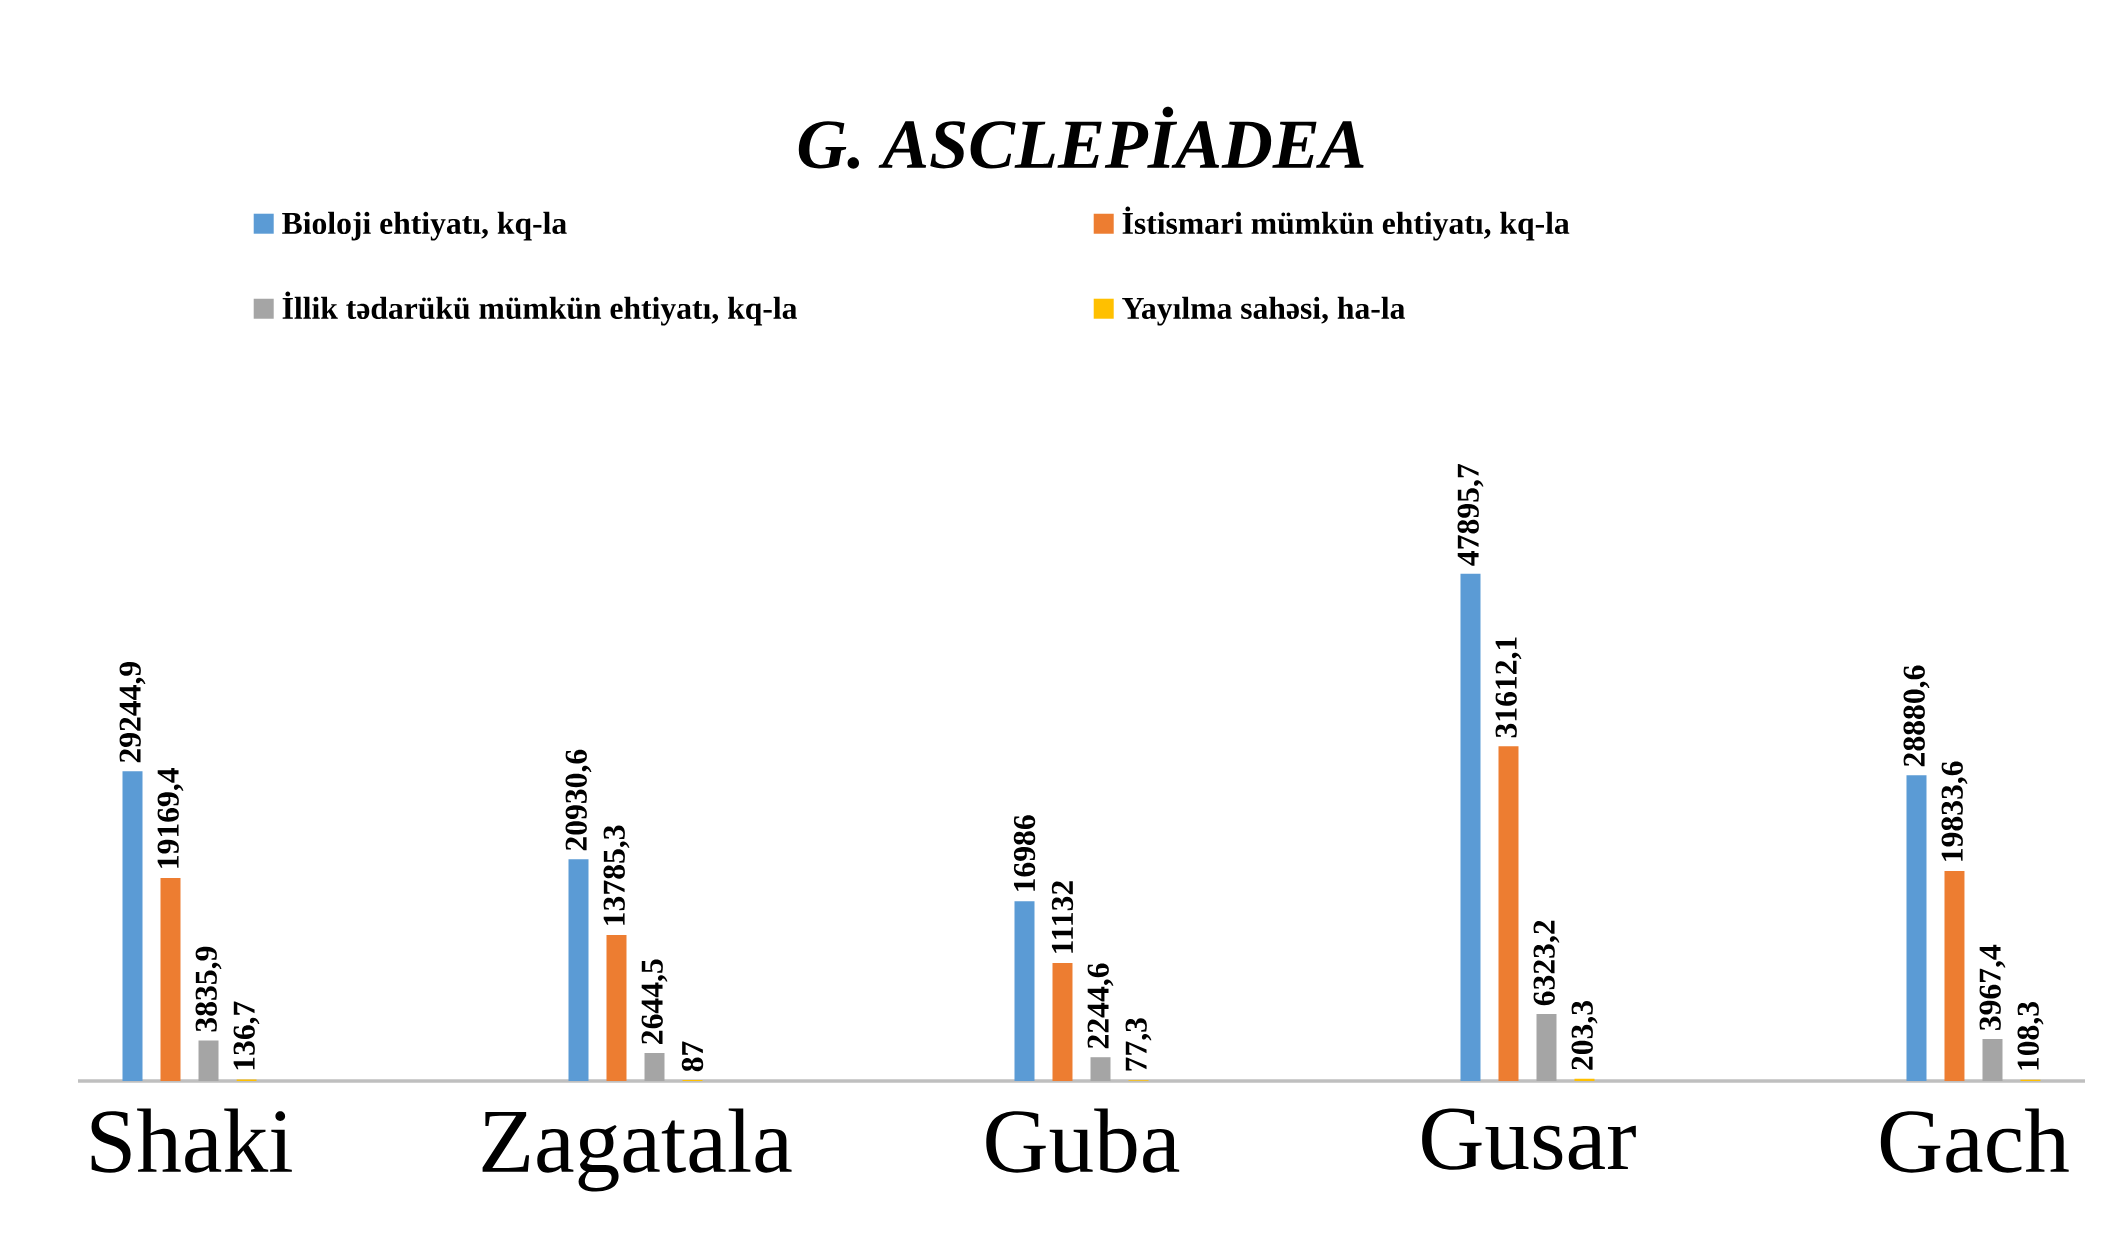 Image resolution: width=2118 pixels, height=1247 pixels. What do you see at coordinates (1081, 137) in the screenshot?
I see `chart-title: G. ASCLEPİADEA` at bounding box center [1081, 137].